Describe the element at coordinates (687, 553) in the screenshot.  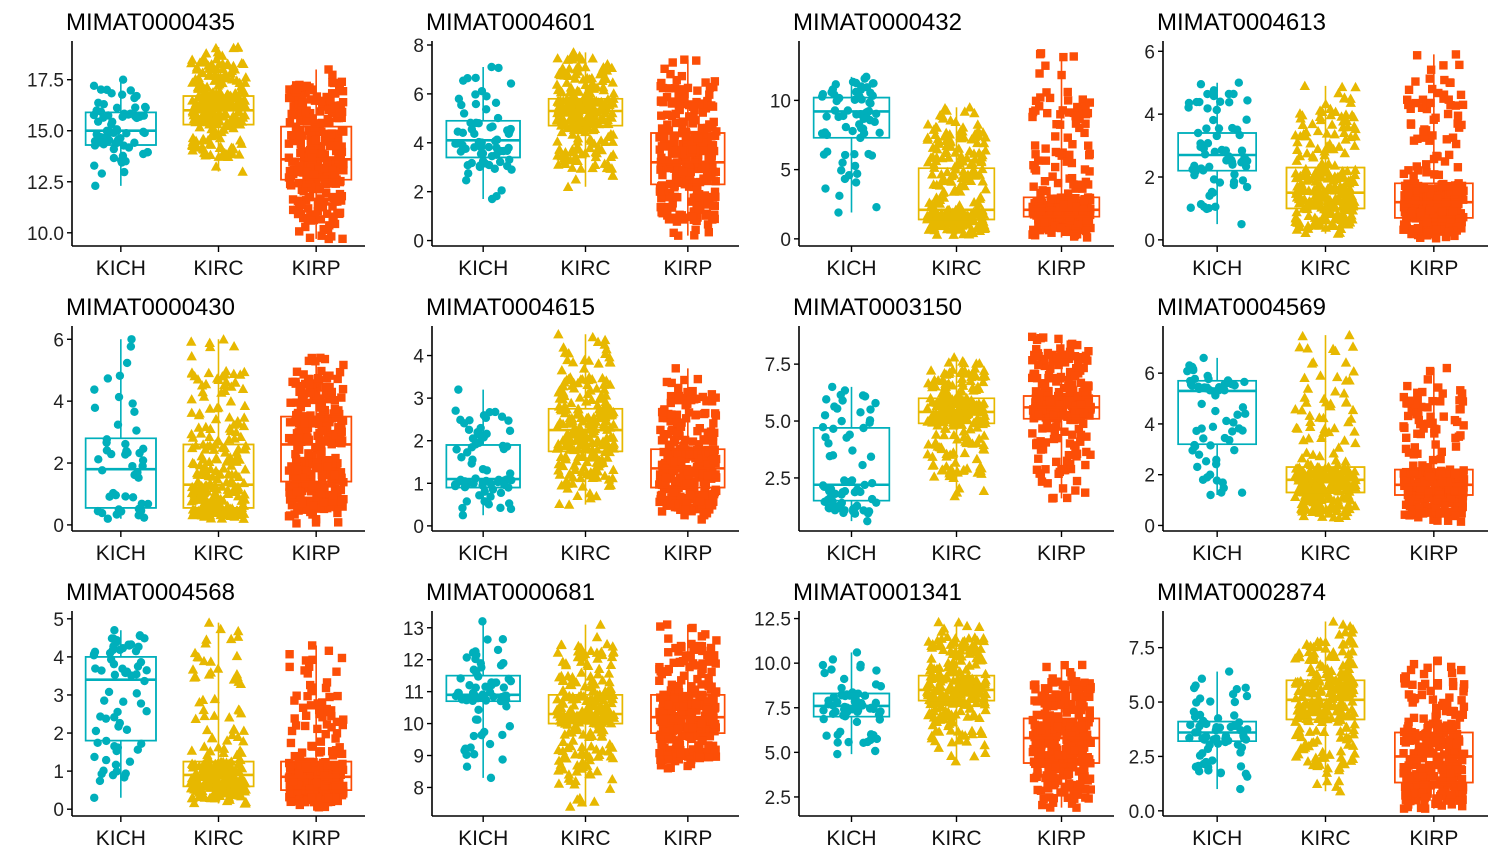
I see `x-tick-label: KIRP` at that location.